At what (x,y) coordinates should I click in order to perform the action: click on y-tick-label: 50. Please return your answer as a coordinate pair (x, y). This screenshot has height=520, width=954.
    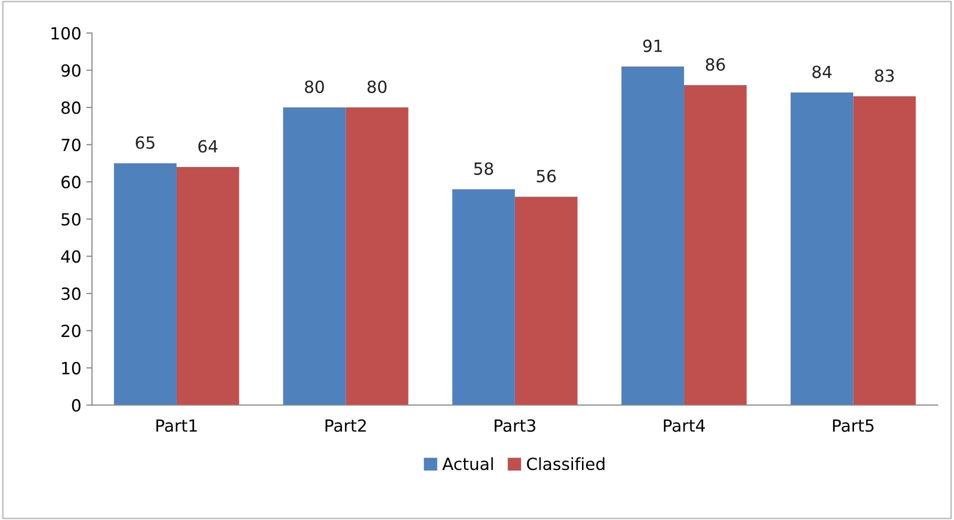
    Looking at the image, I should click on (71, 219).